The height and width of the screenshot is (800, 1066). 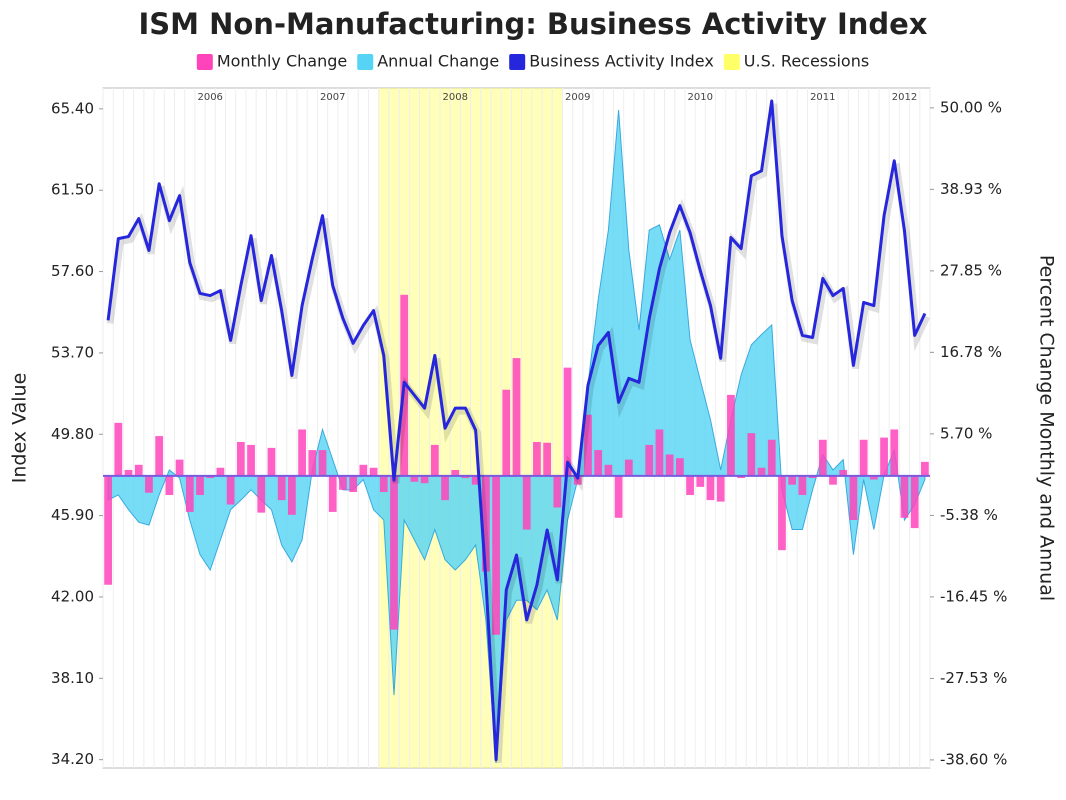 I want to click on y-tick-label: 34.20, so click(x=72, y=759).